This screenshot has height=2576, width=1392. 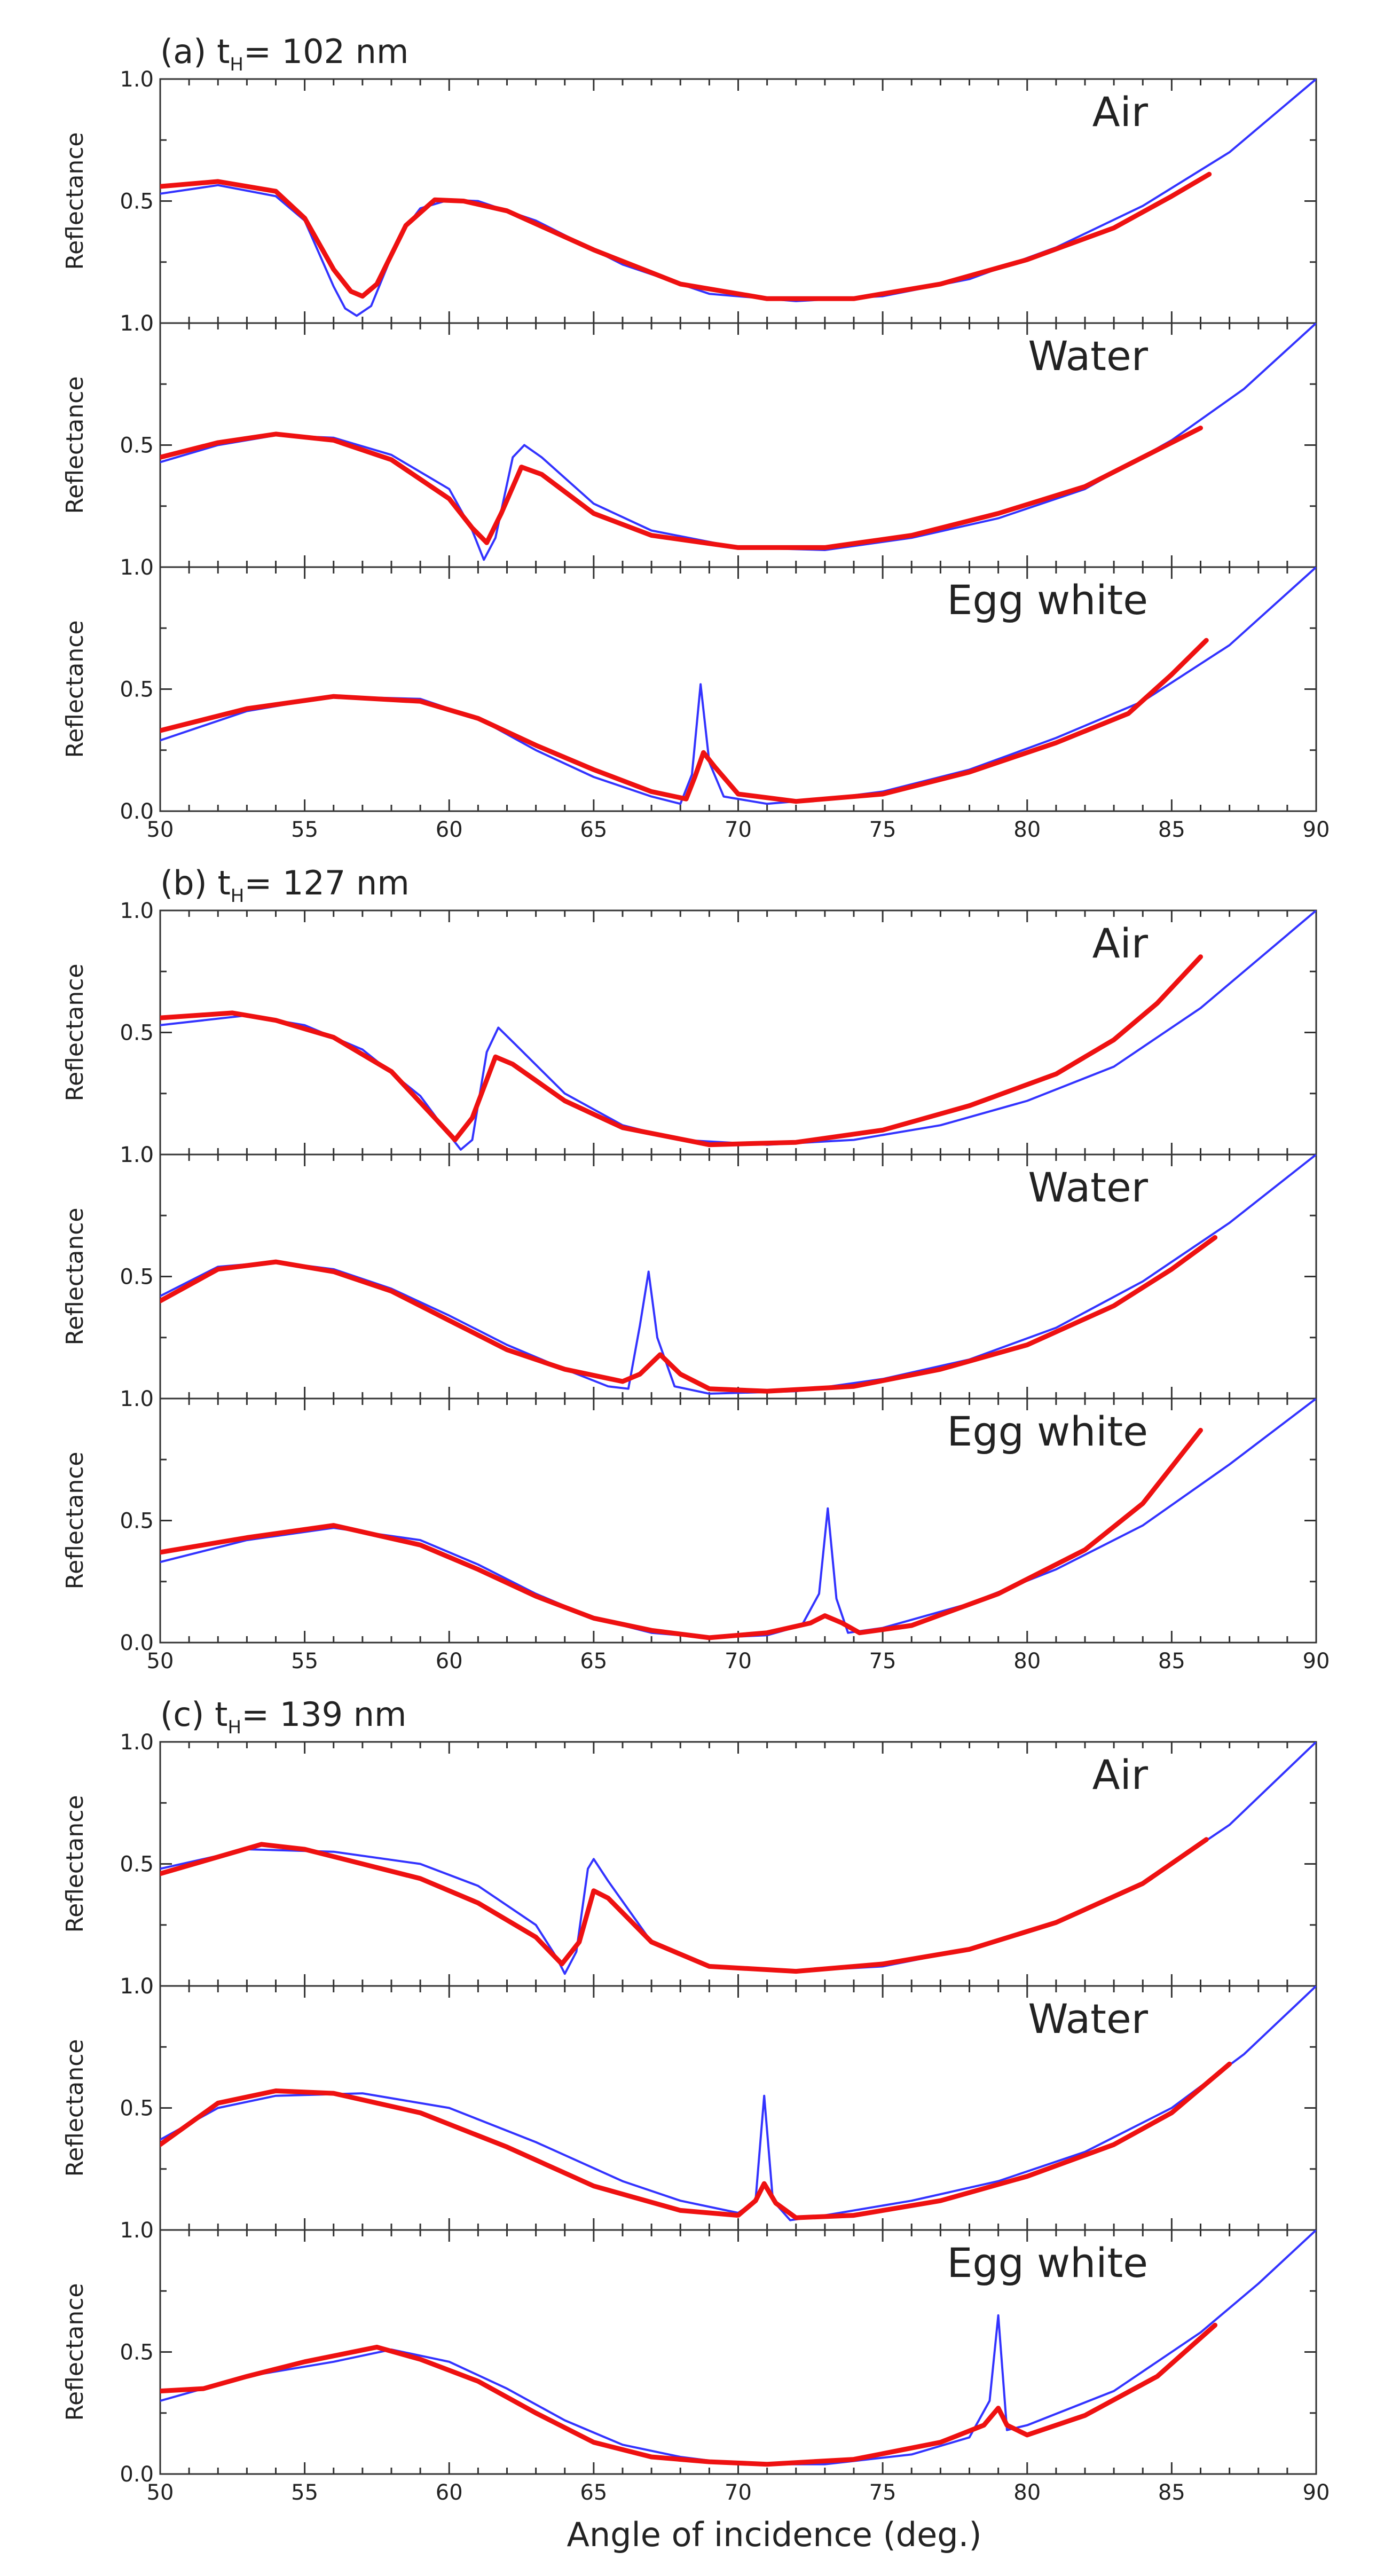 I want to click on panel-label: (c) tH= 139 nm, so click(x=283, y=1717).